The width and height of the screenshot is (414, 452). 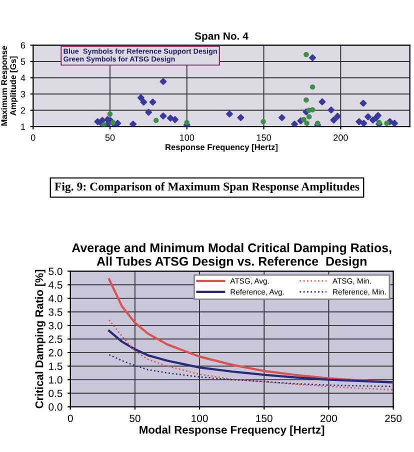 I want to click on y-axis-title: Critical Damping Ratio [%], so click(x=40, y=339).